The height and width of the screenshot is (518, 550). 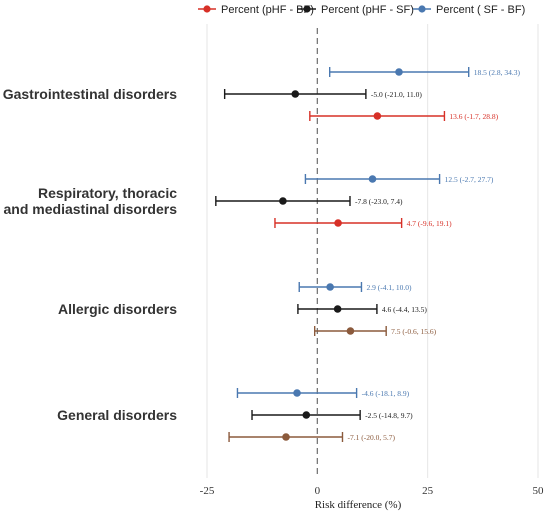 I want to click on data-label: 4.7 (-9.6, 19.1), so click(x=429, y=223).